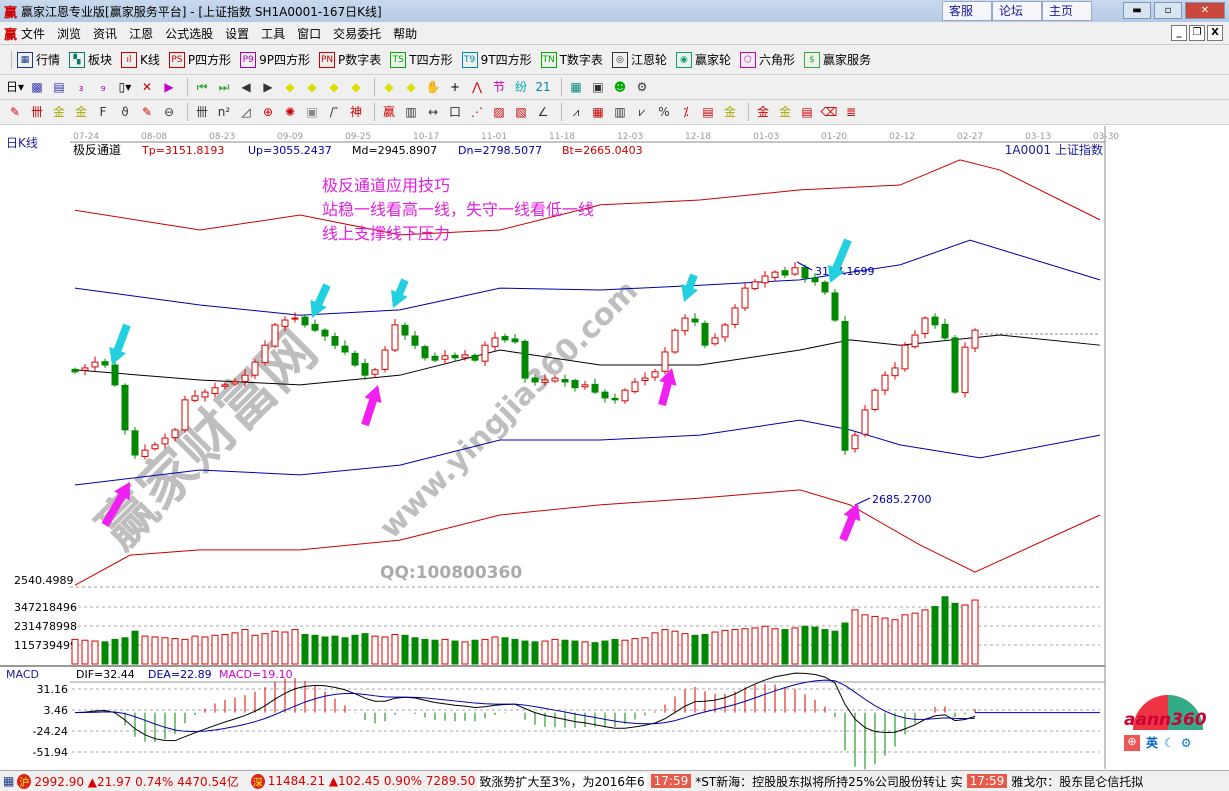 The image size is (1229, 791). I want to click on n2-icon: n², so click(224, 112).